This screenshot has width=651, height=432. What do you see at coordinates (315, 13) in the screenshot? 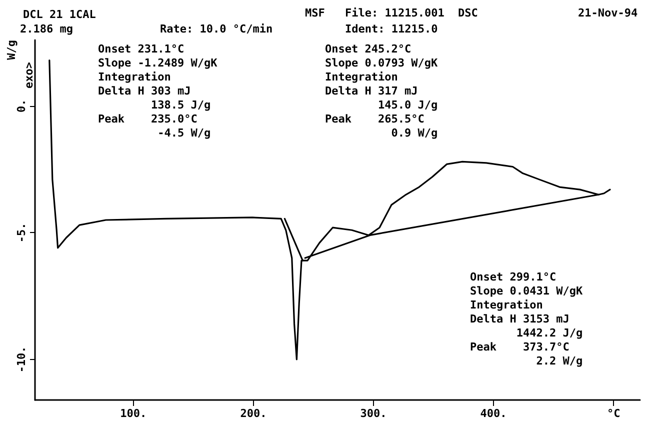
I see `text: MSF` at bounding box center [315, 13].